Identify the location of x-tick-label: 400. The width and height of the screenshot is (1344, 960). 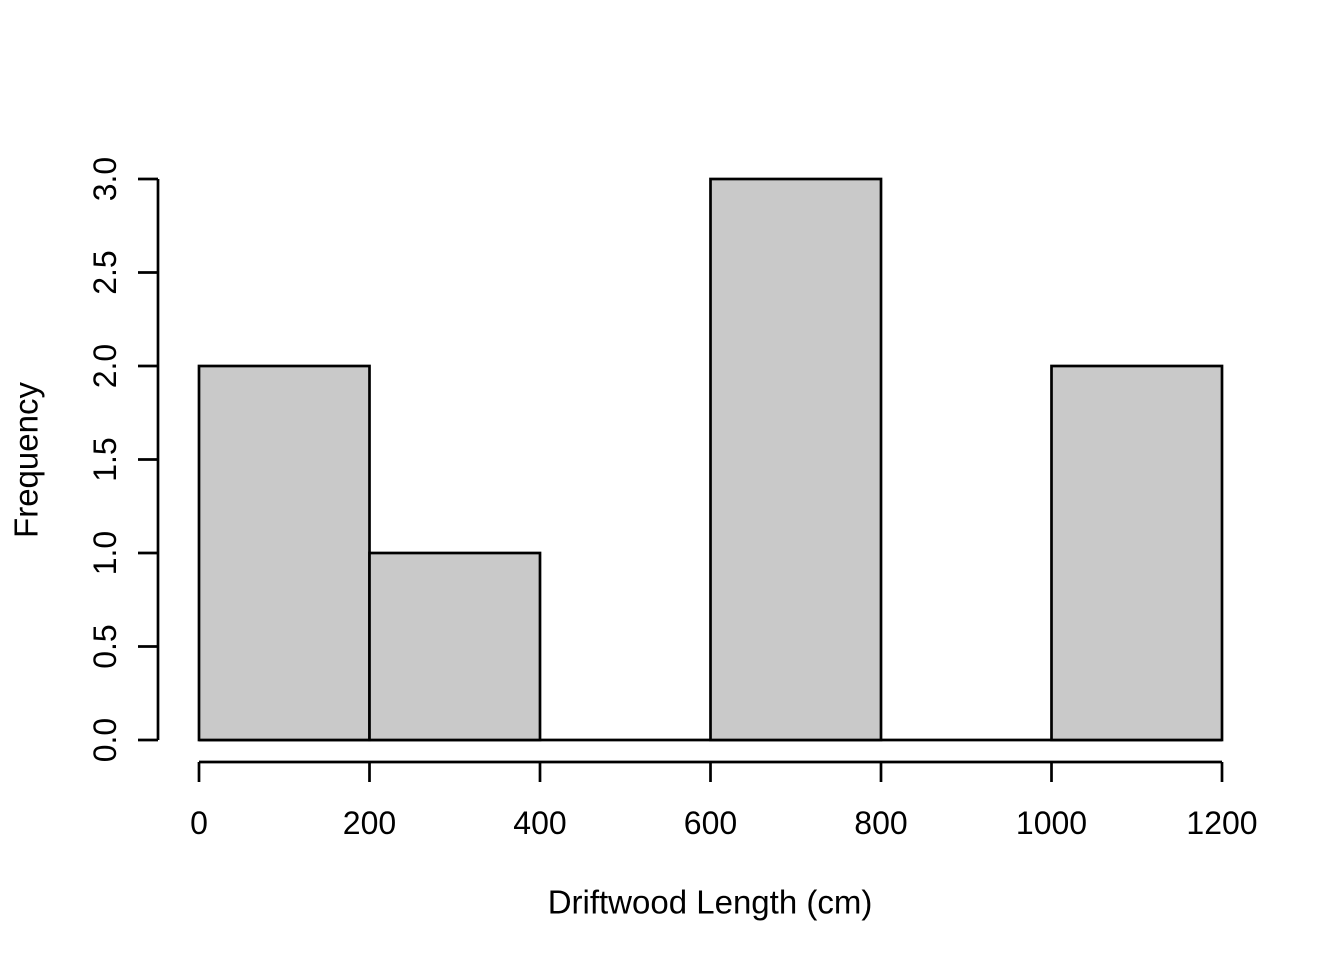
(539, 823).